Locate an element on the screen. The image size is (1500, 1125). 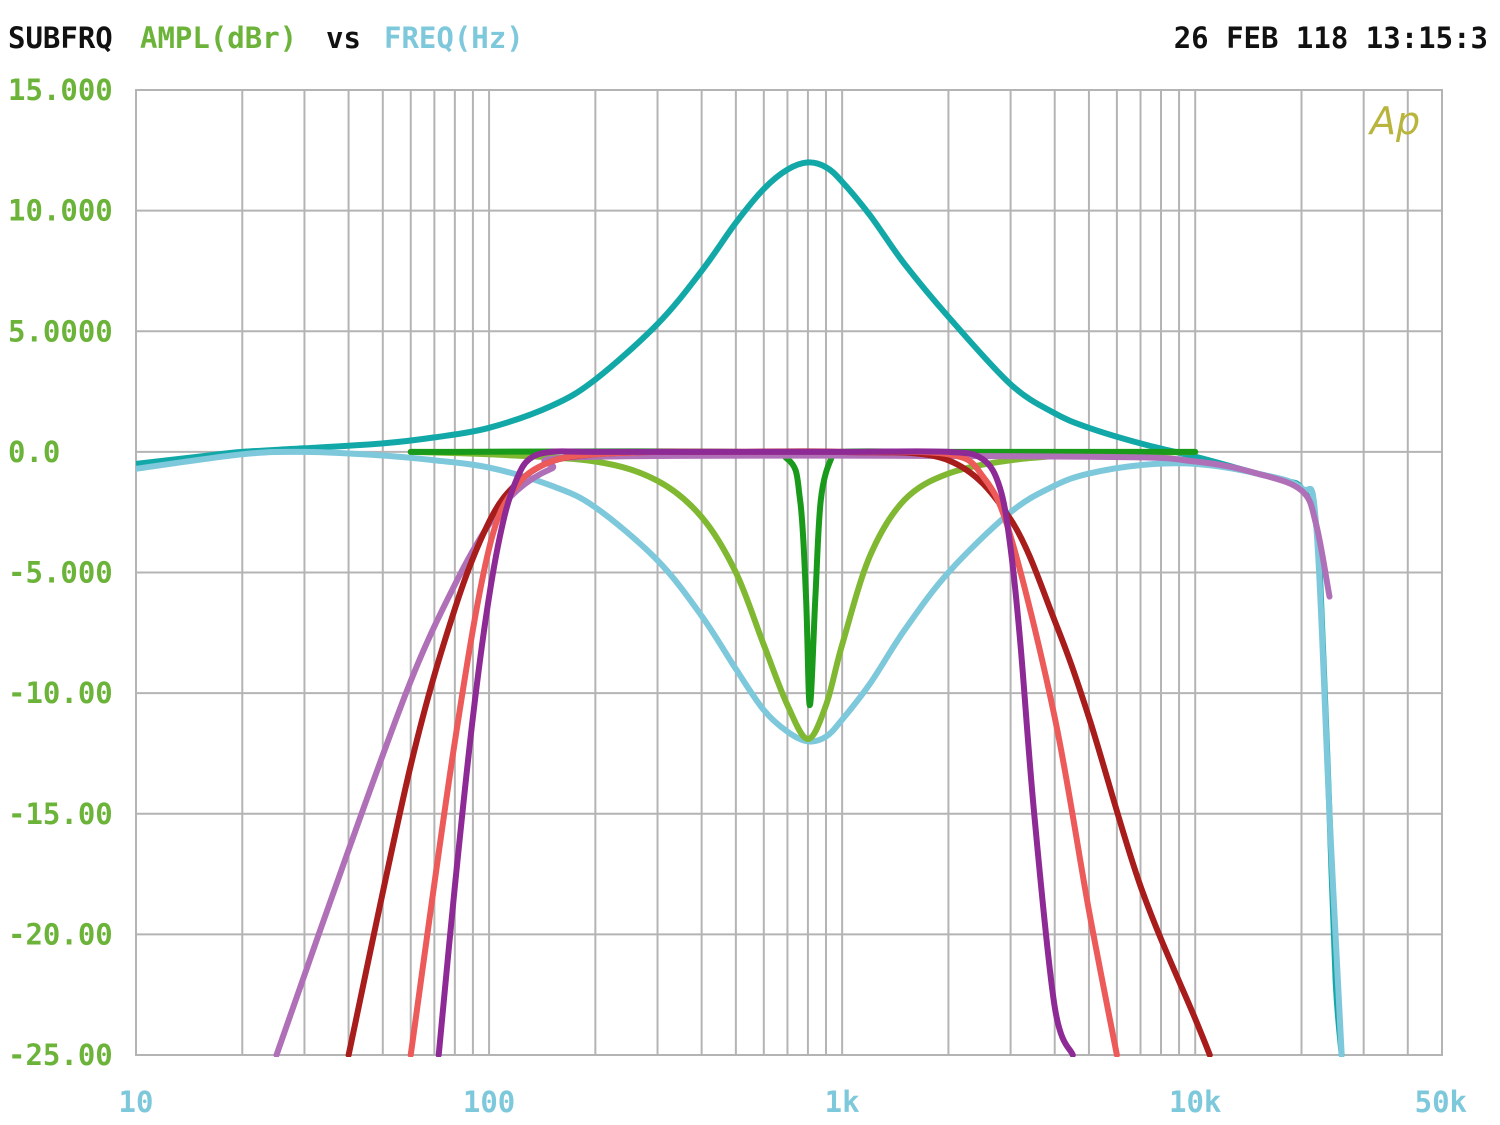
x-tick-label: 1k is located at coordinates (842, 1102).